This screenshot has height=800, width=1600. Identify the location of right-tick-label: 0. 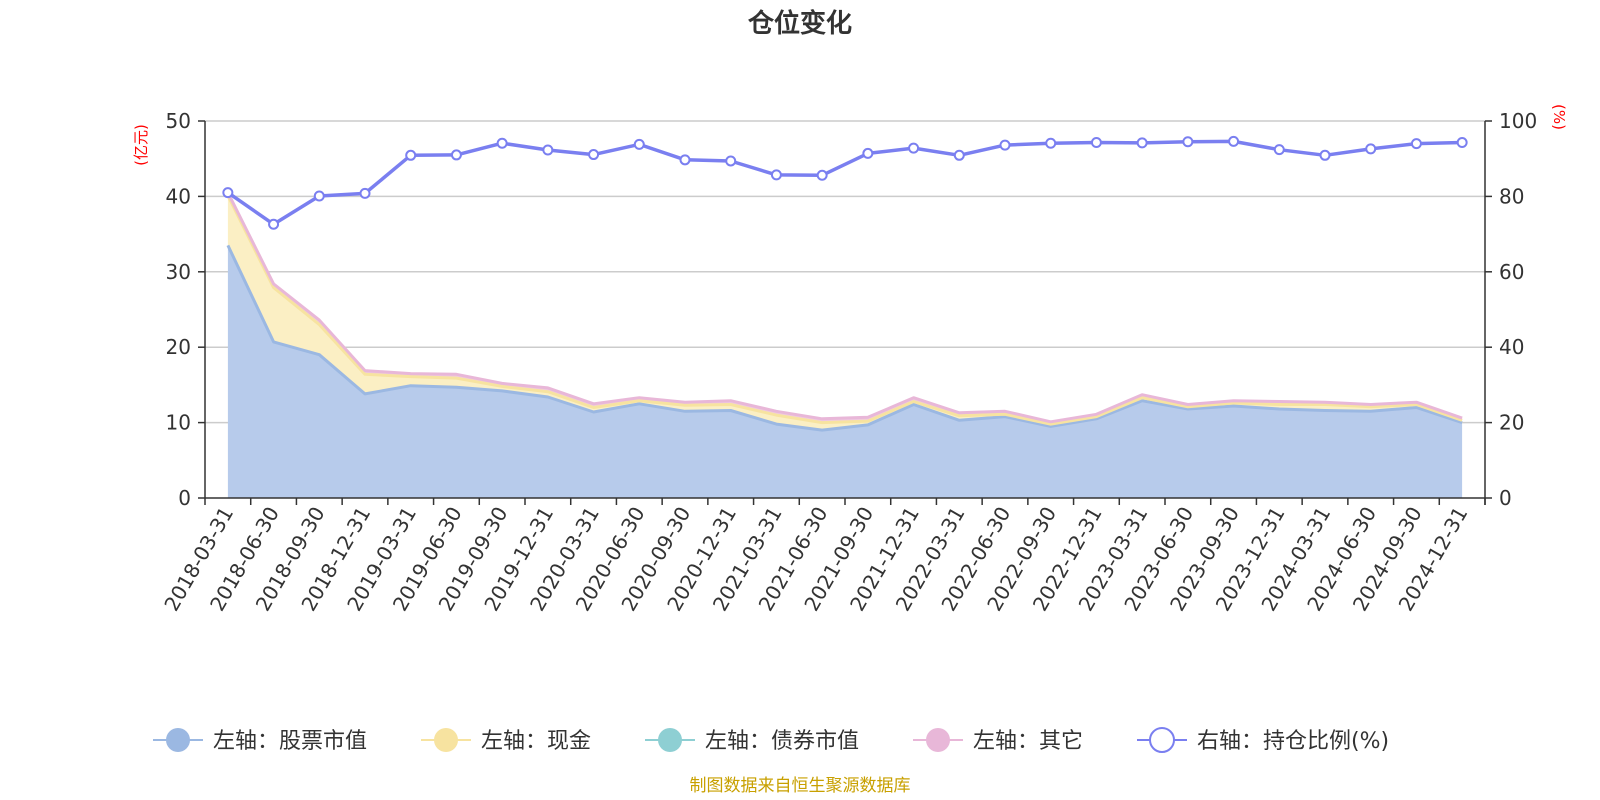
(1505, 498).